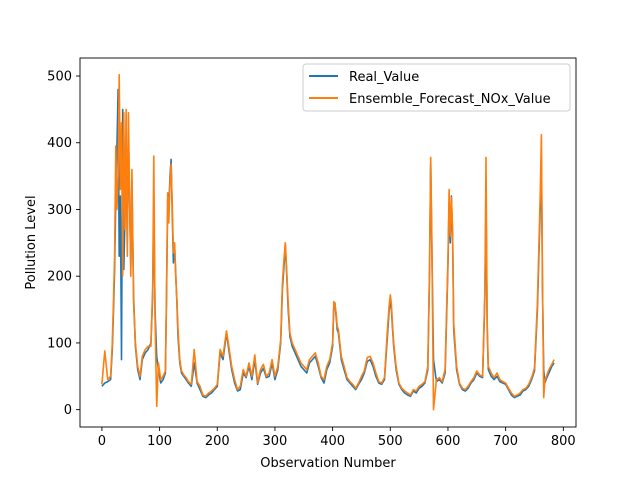 The width and height of the screenshot is (640, 480). What do you see at coordinates (59, 277) in the screenshot?
I see `y-tick-label: 200` at bounding box center [59, 277].